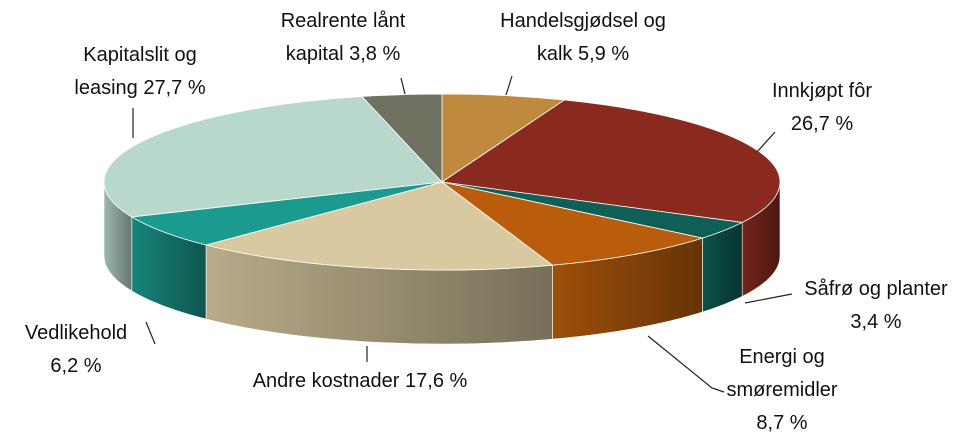  I want to click on value-label: 8,7 %, so click(782, 423).